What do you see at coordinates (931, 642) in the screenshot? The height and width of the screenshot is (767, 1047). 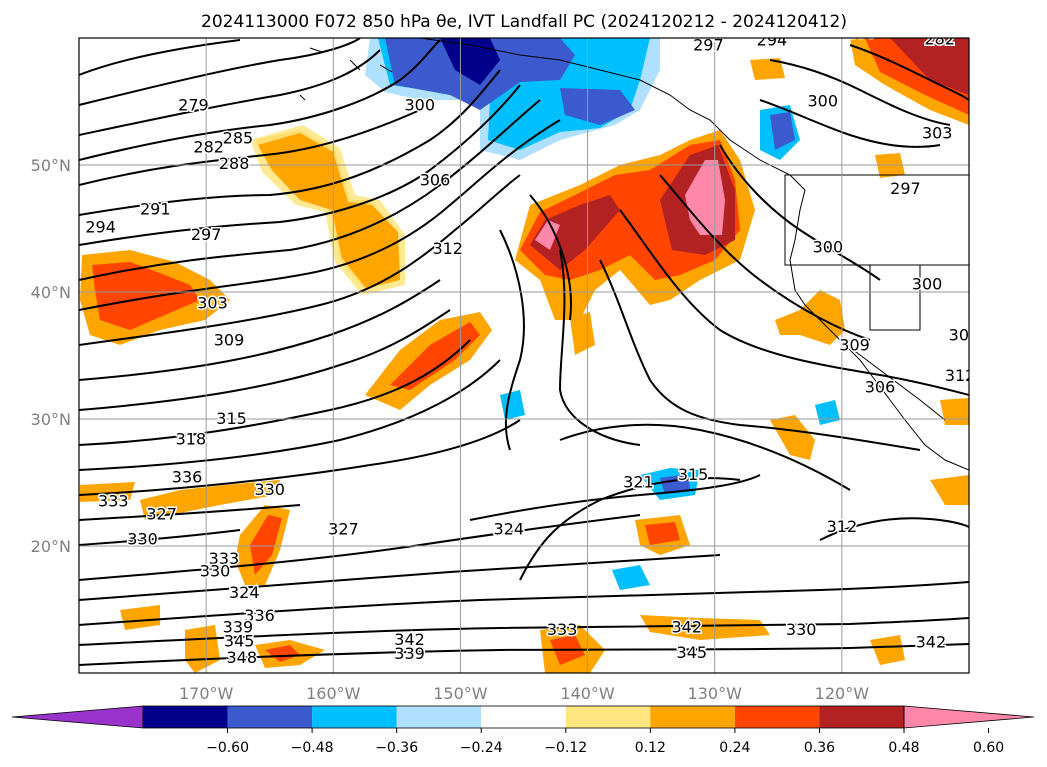 I see `contour-label: 342` at bounding box center [931, 642].